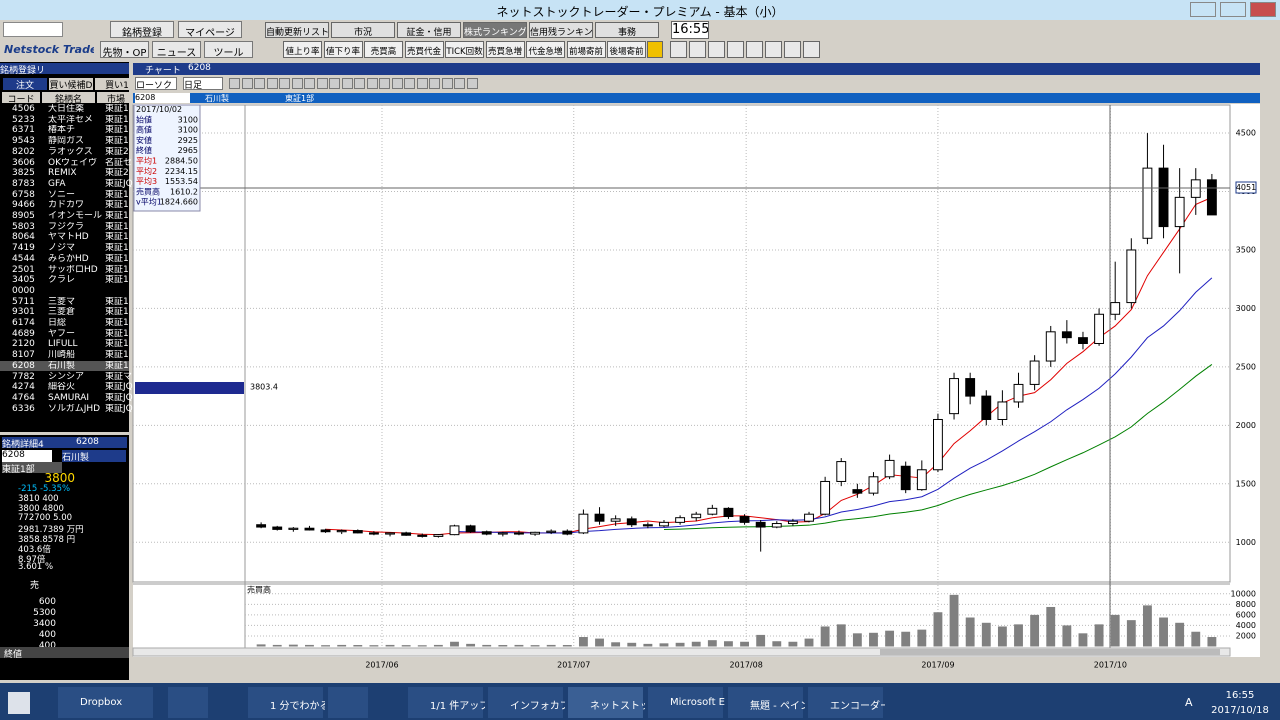  Describe the element at coordinates (297, 30) in the screenshot. I see `menu-tab: 自動更新リスト` at that location.